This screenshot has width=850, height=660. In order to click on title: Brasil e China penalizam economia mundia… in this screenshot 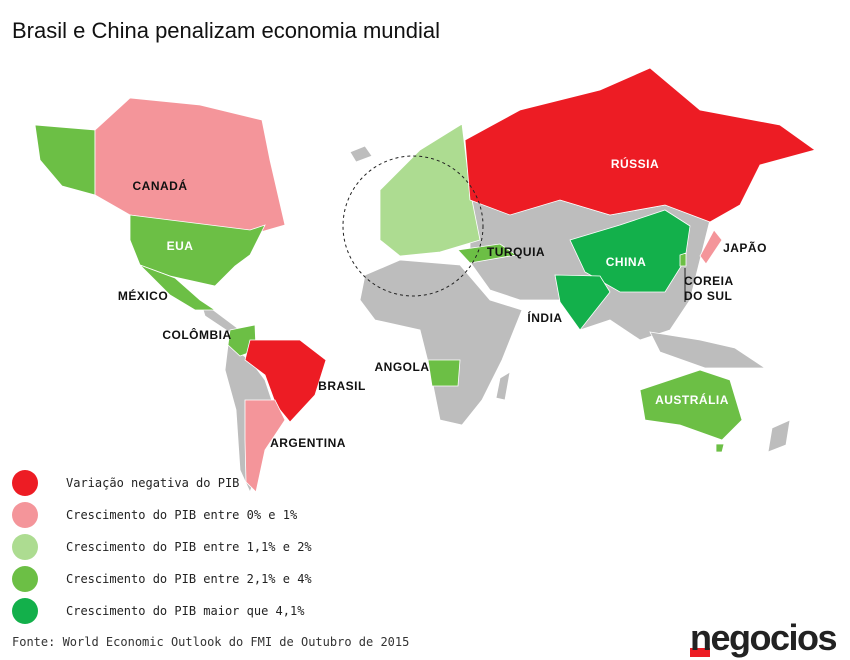, I will do `click(226, 30)`.